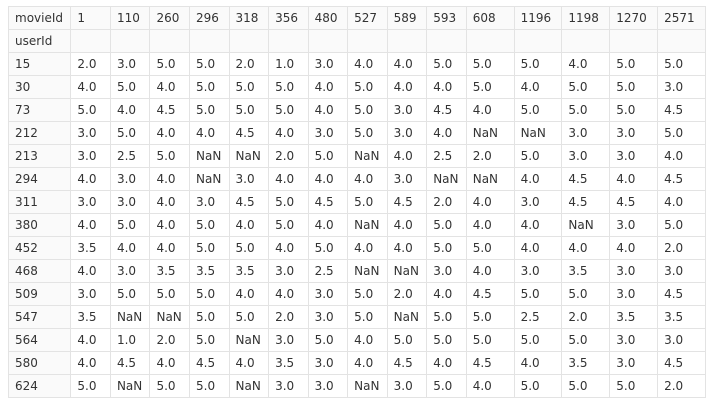  Describe the element at coordinates (288, 64) in the screenshot. I see `table-cell: 1.0` at that location.